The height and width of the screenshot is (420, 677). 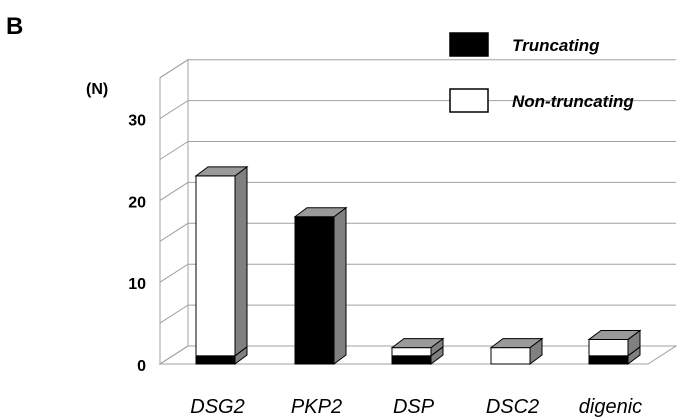 I want to click on bar-dsc2-non-truncating, so click(x=516, y=351).